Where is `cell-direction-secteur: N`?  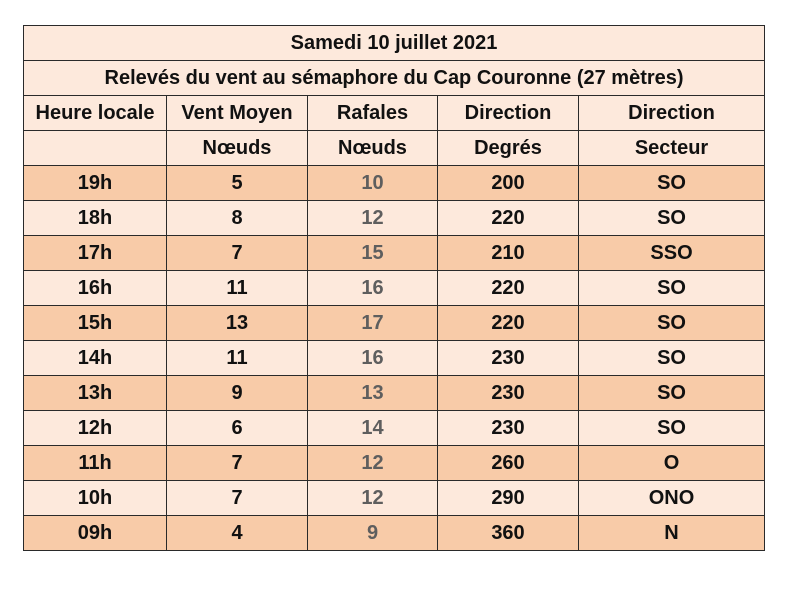
cell-direction-secteur: N is located at coordinates (671, 533).